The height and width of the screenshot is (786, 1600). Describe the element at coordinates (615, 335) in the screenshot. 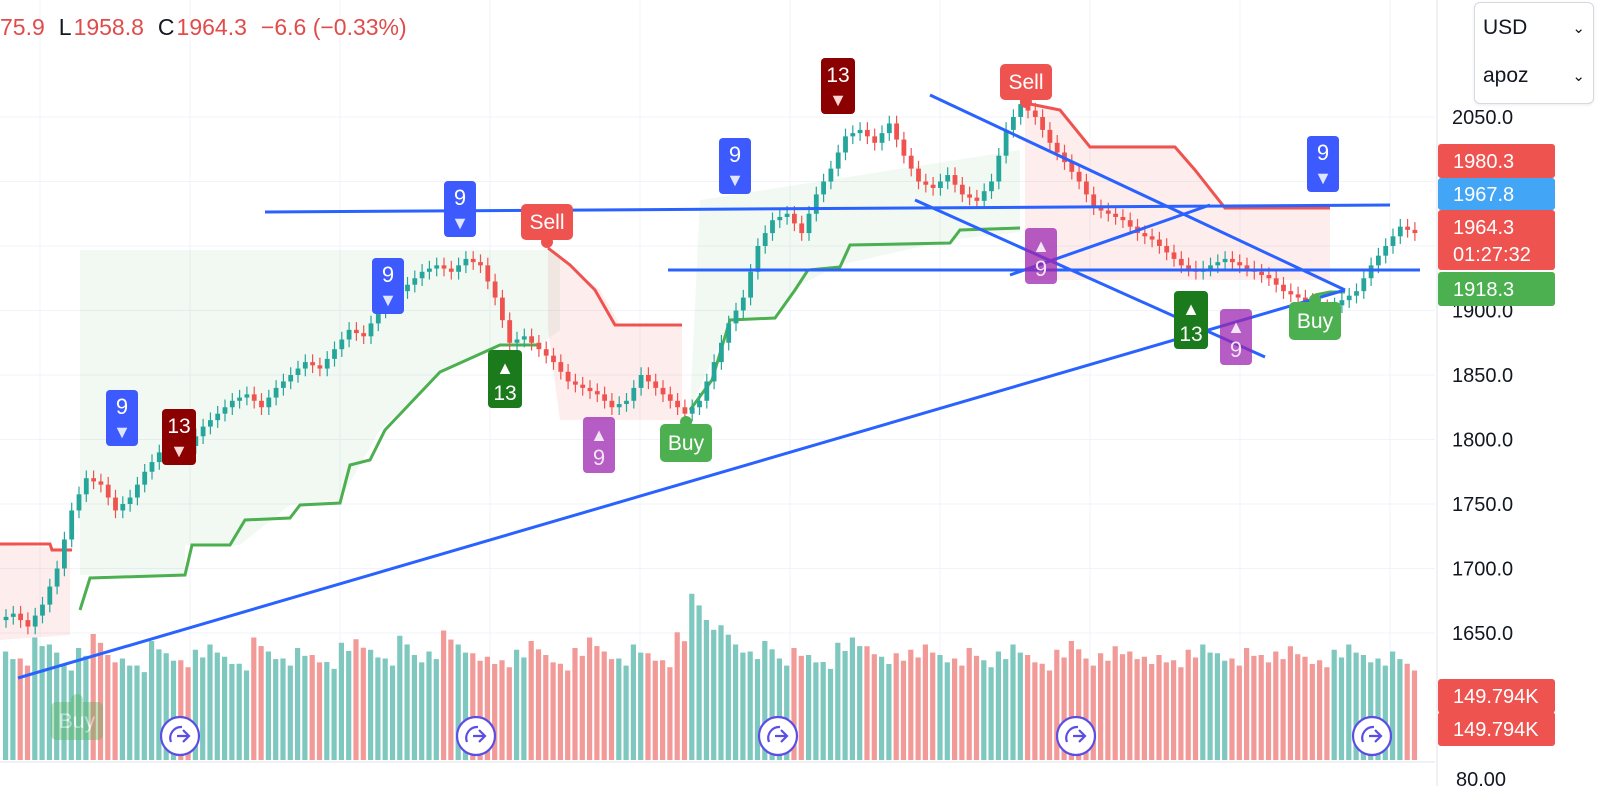

I see `fill-down` at that location.